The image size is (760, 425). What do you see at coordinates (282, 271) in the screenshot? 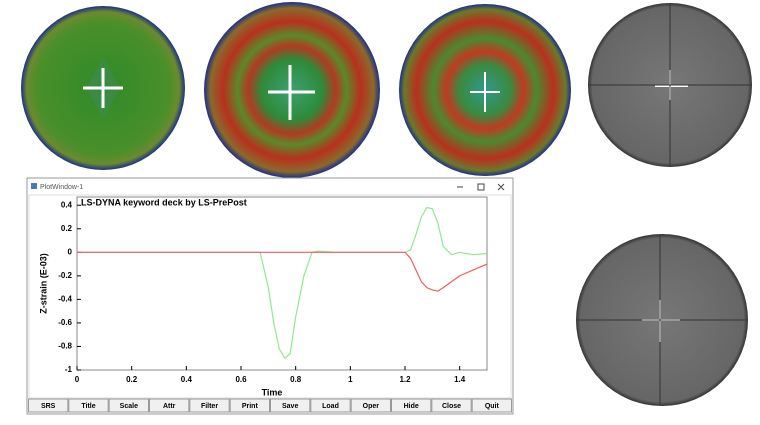
I see `data-line` at bounding box center [282, 271].